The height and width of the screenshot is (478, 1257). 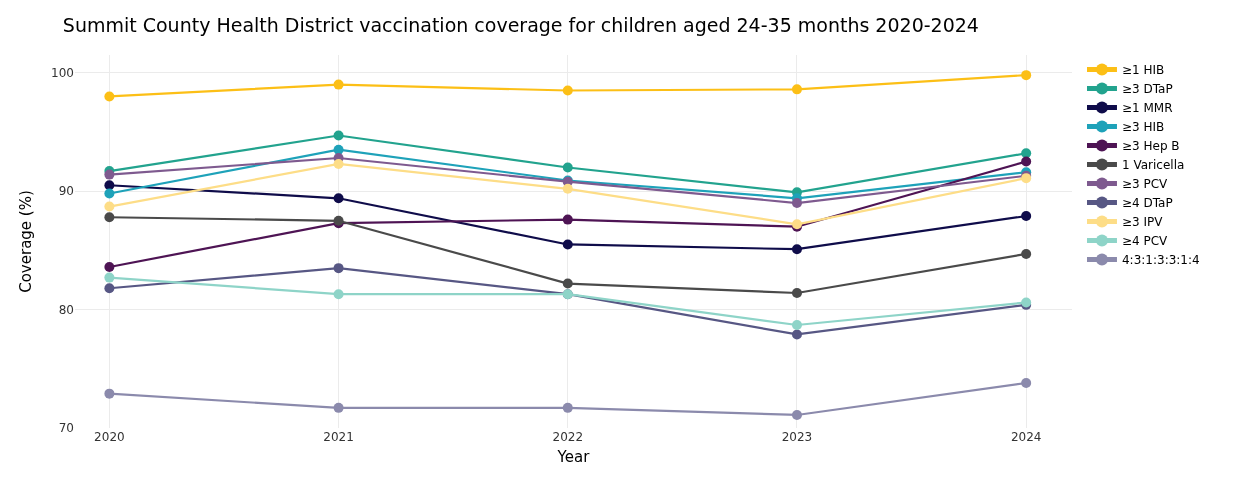 What do you see at coordinates (1143, 127) in the screenshot?
I see `legend-label: ≥3 HIB` at bounding box center [1143, 127].